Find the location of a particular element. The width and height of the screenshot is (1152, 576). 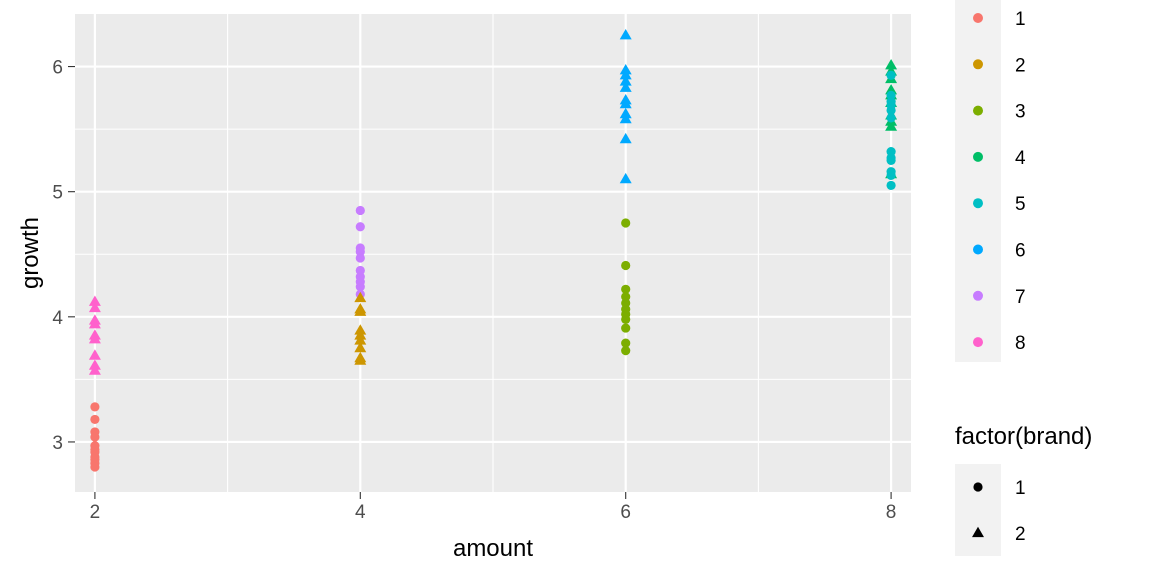

color-legend-entries: 1 2 3 4 5 6 7 8 is located at coordinates (999, 181).